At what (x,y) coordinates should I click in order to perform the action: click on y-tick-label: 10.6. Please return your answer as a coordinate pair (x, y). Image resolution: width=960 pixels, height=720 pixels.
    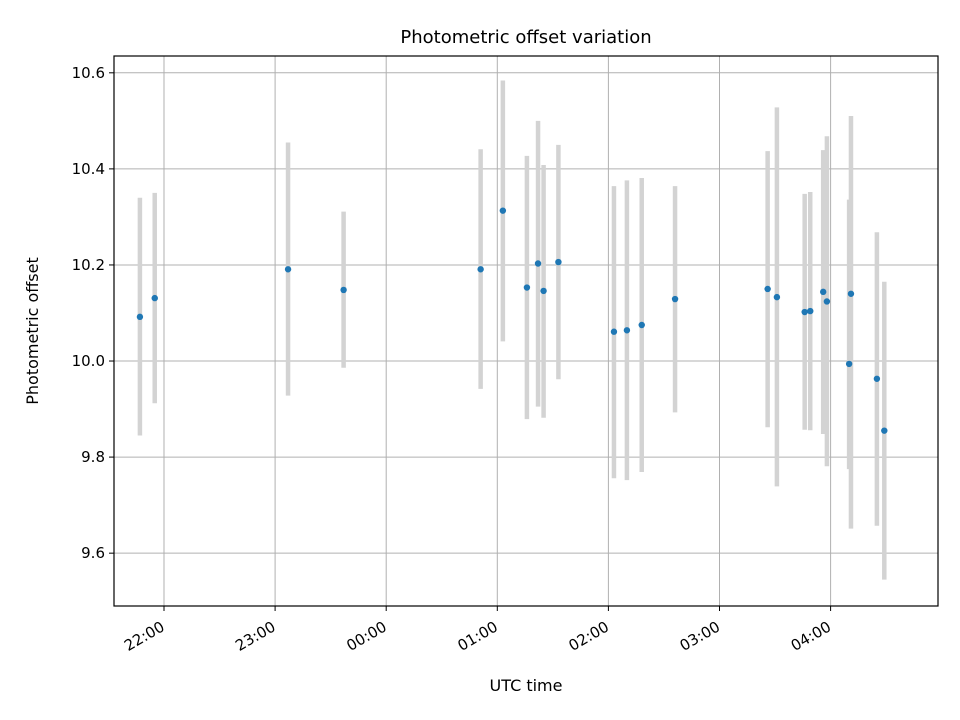
    Looking at the image, I should click on (88, 73).